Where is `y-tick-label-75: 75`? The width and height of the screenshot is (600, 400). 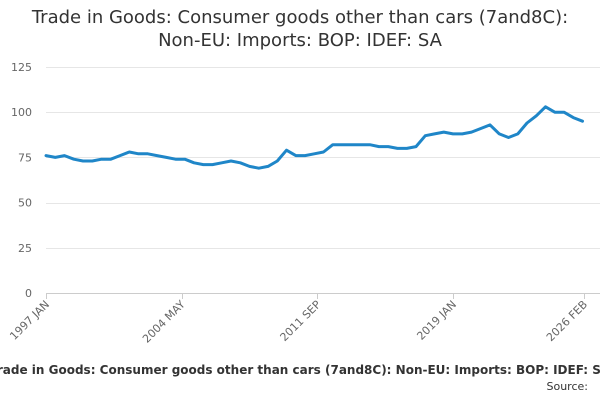 y-tick-label-75: 75 is located at coordinates (25, 157).